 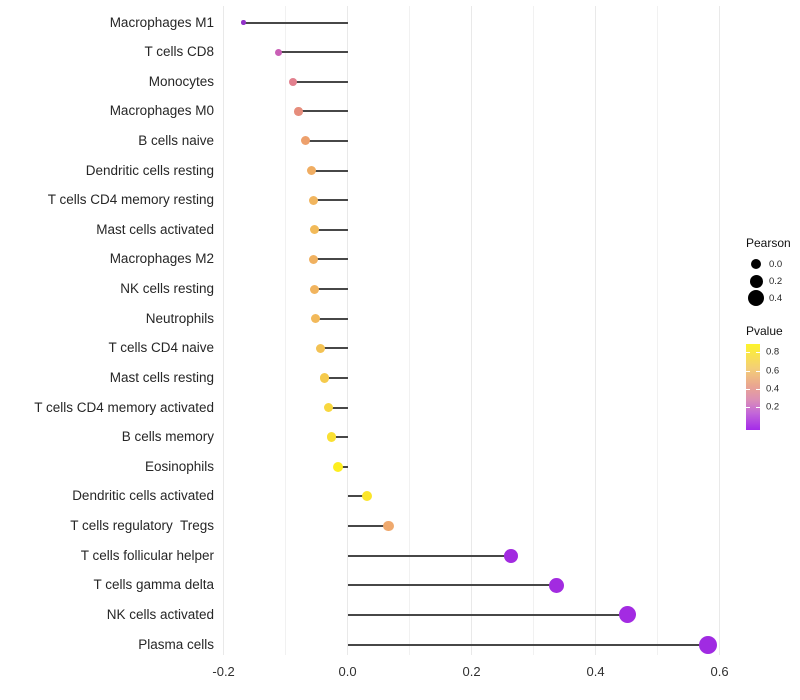 I want to click on color-legend-title: Pvalue, so click(x=764, y=331).